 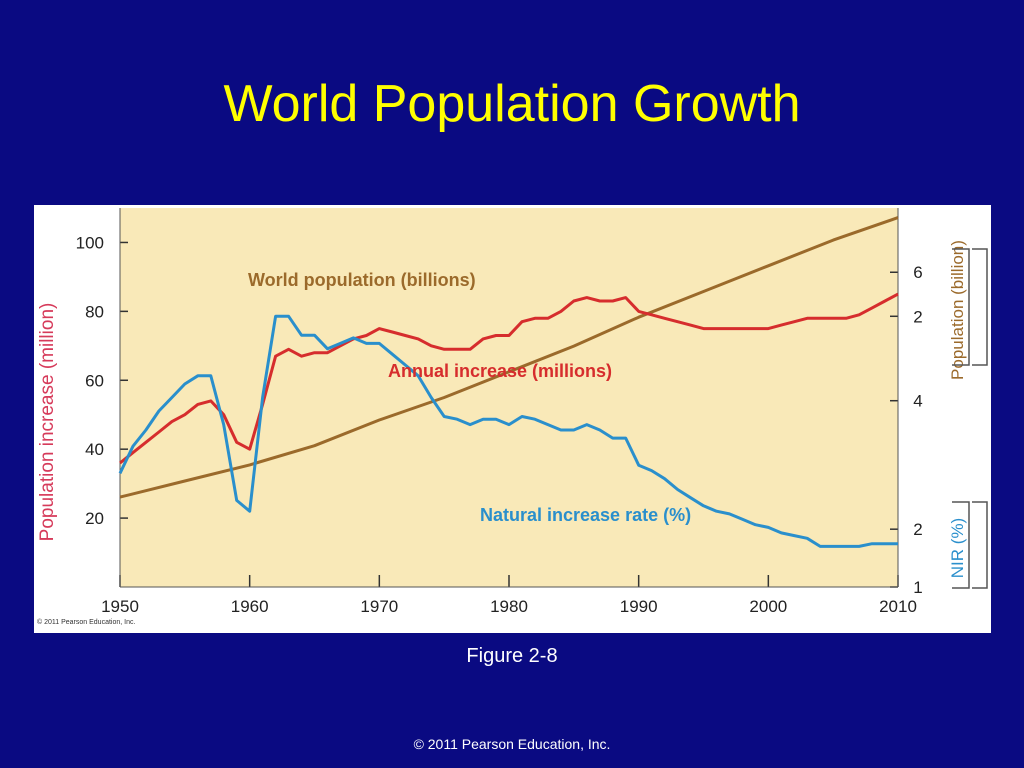 I want to click on right-tick-label: 4, so click(x=917, y=401).